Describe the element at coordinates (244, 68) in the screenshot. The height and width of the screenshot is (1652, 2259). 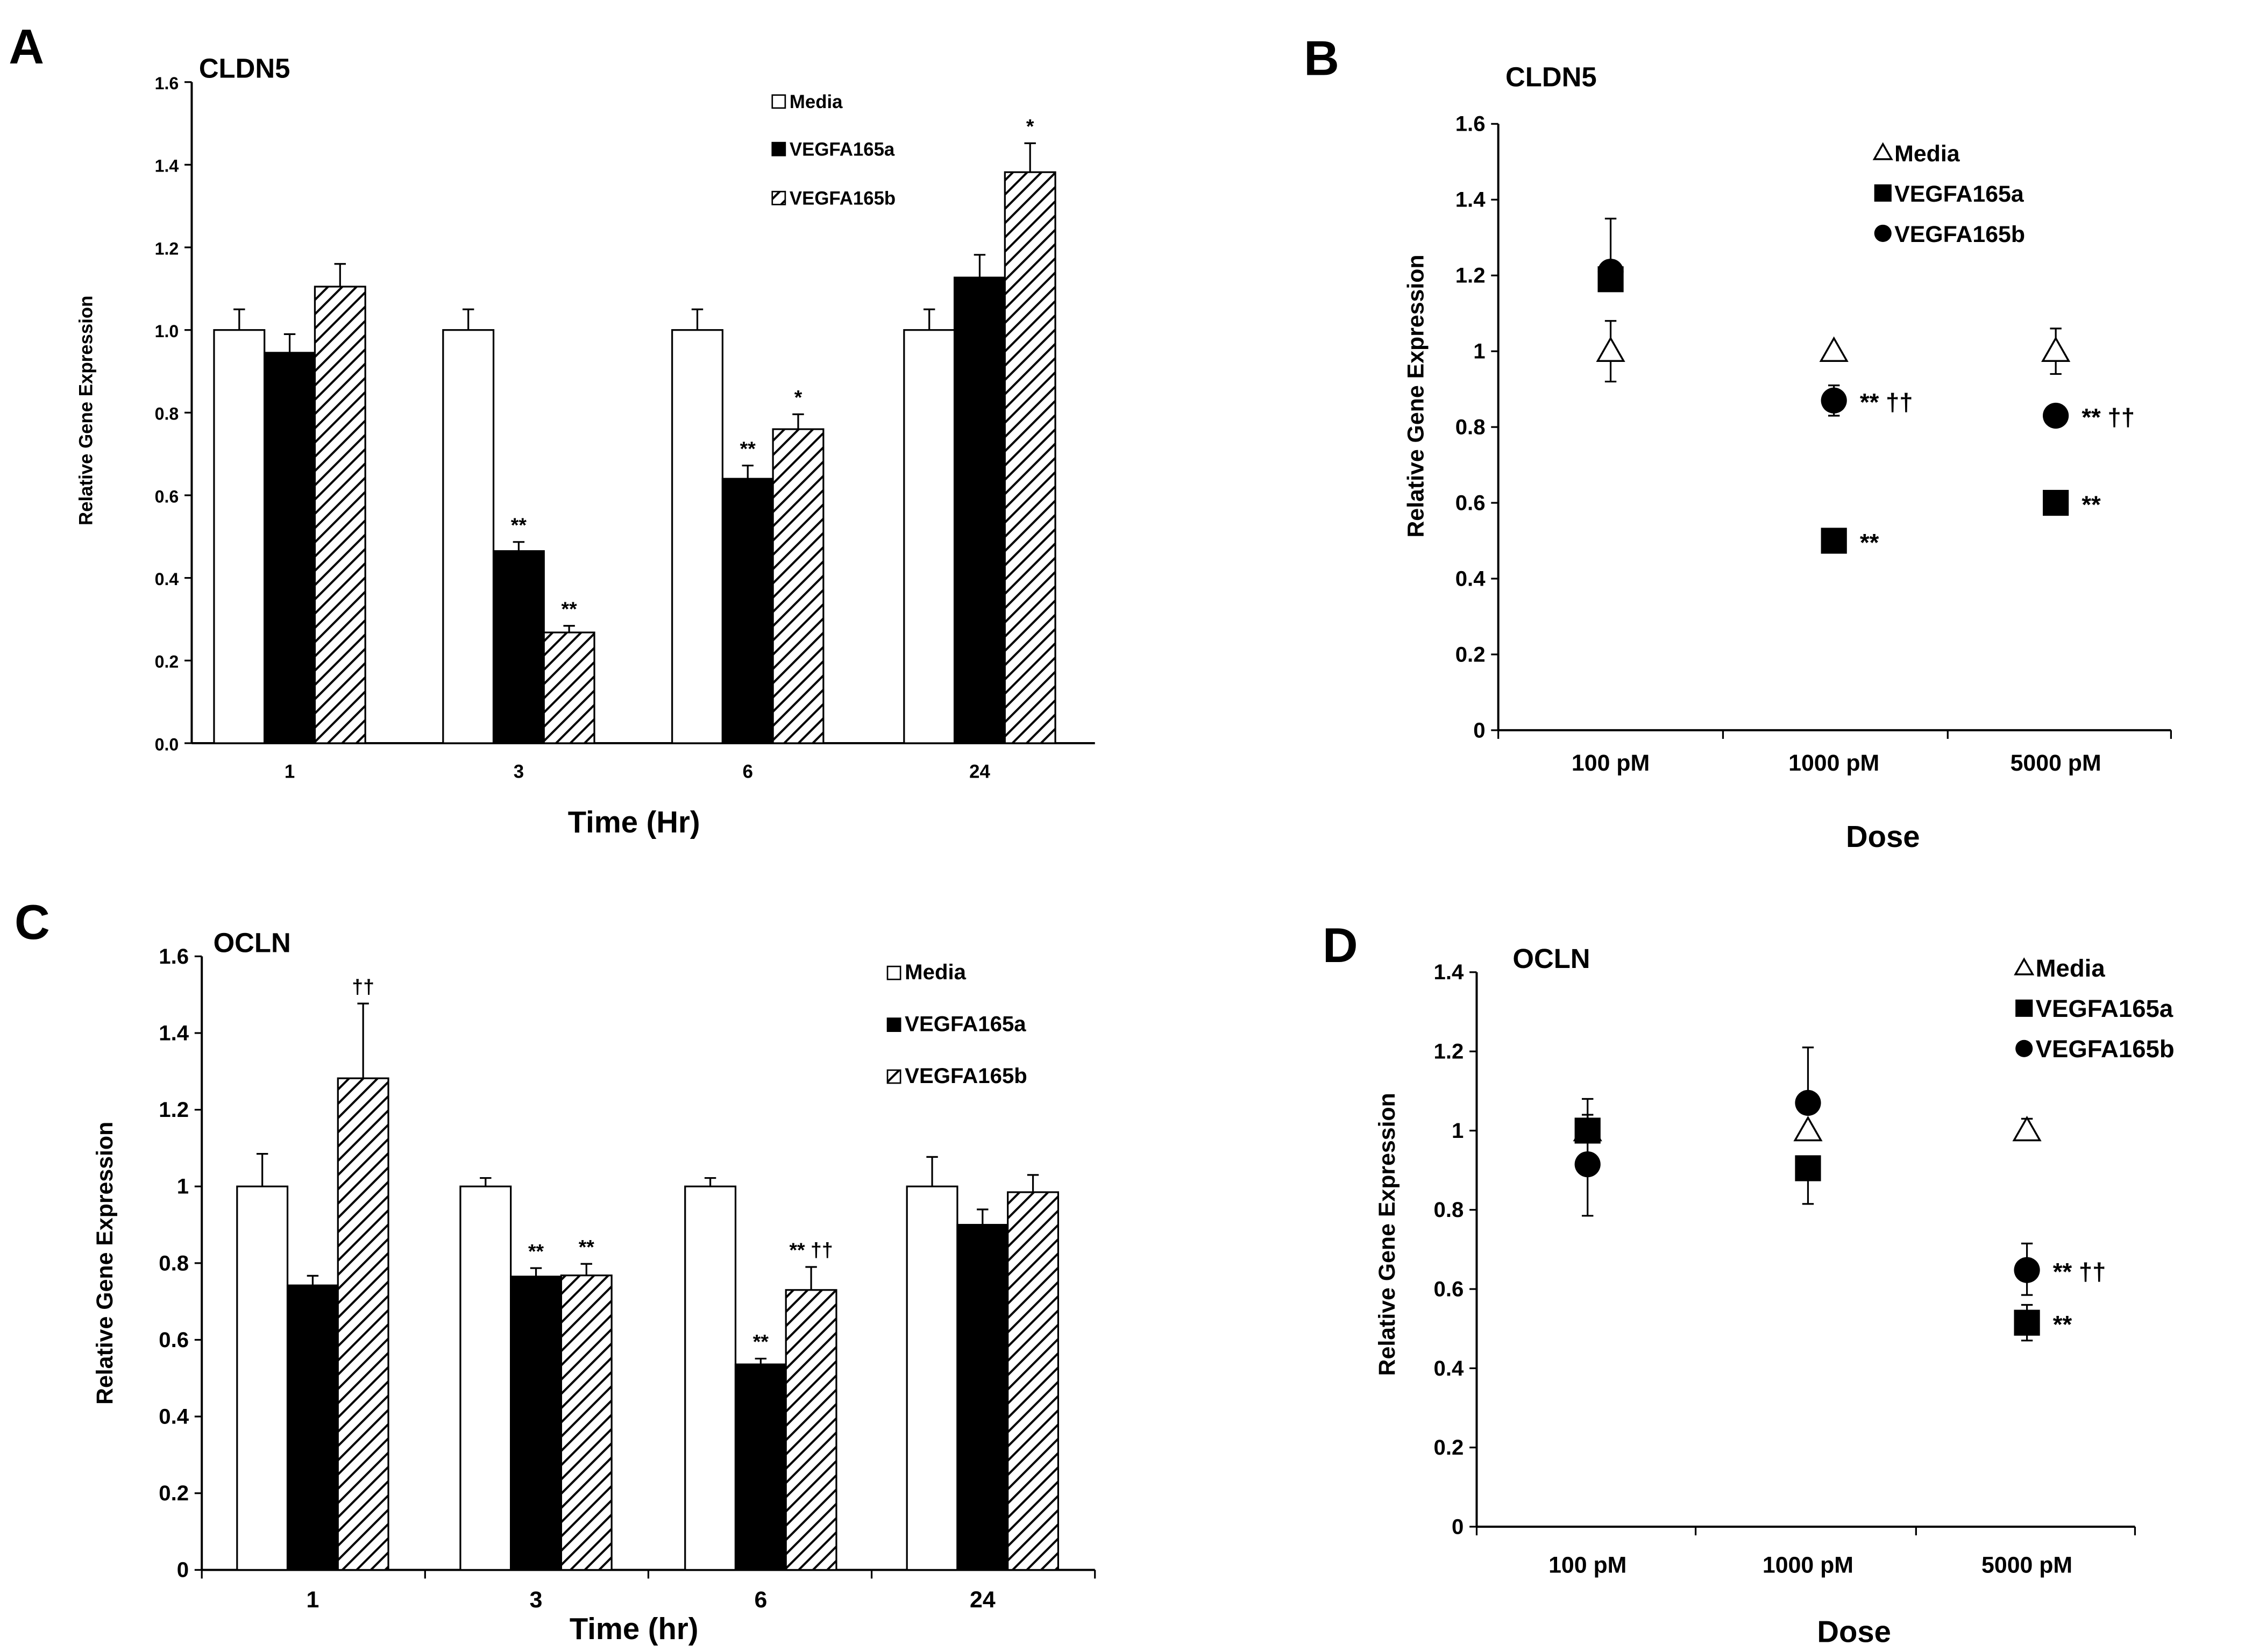
I see `chart-title: CLDN5` at that location.